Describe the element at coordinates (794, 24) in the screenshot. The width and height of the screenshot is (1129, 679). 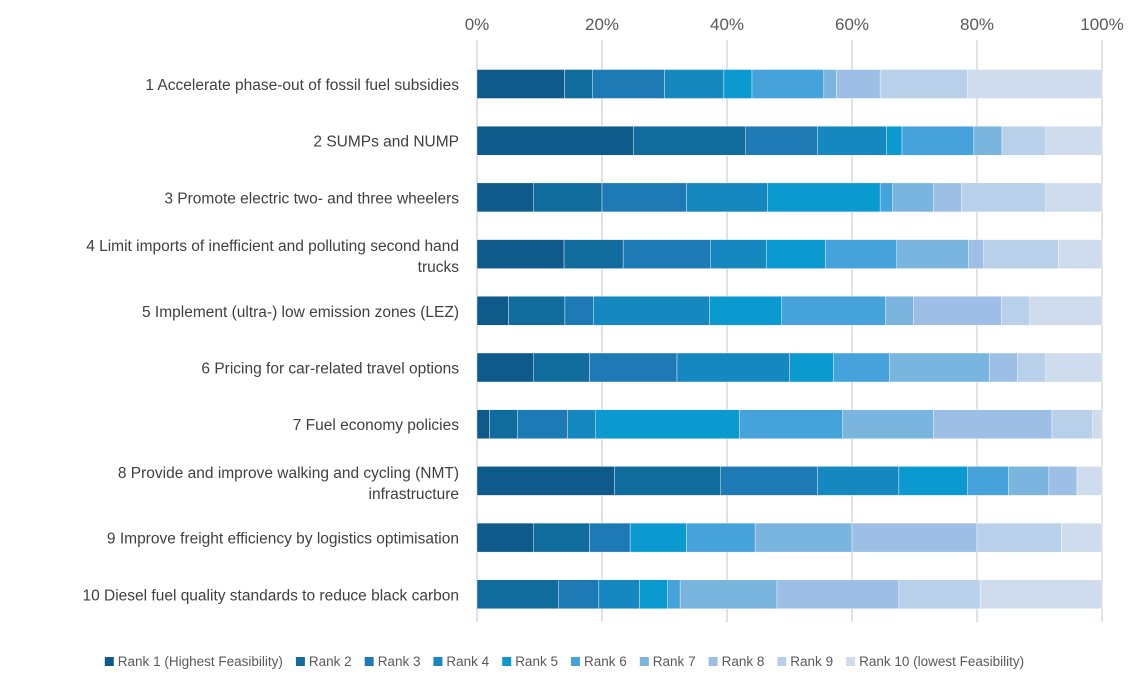
I see `x-axis-ticks: 0% 20% 40% 60% 80% 100%` at that location.